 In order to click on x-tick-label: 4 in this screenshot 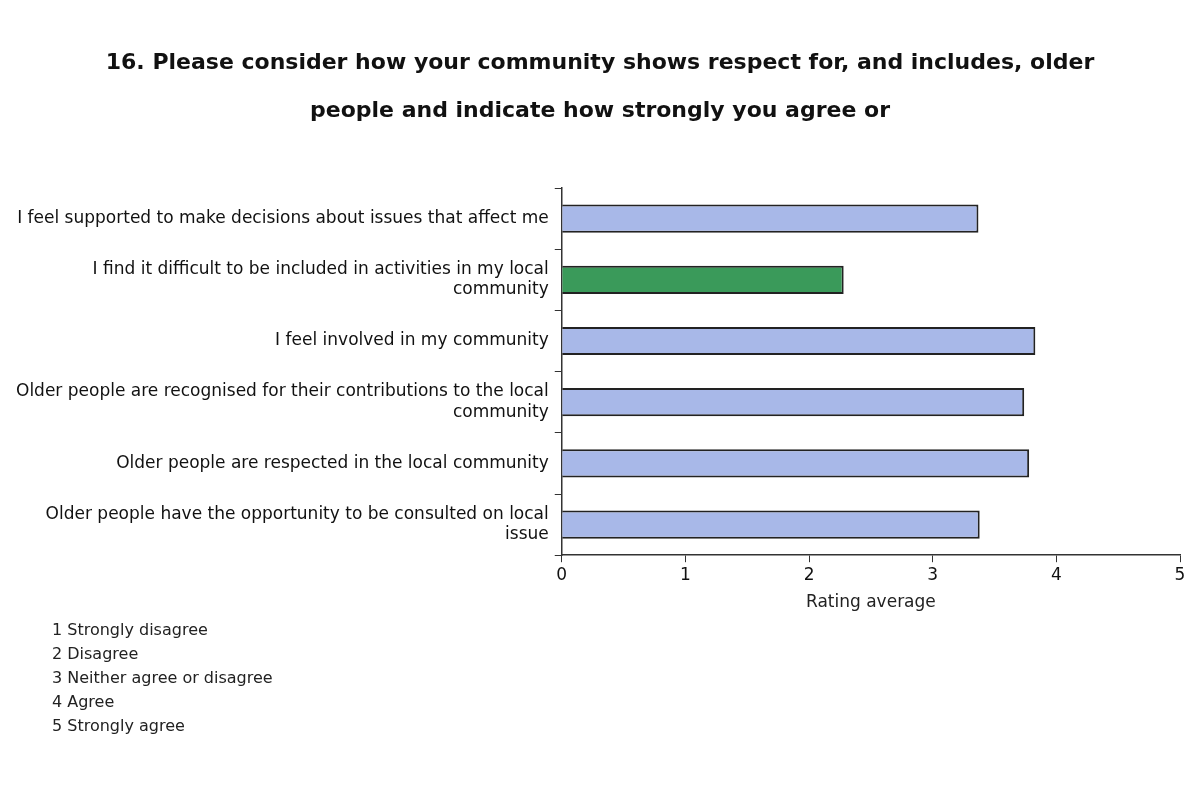, I will do `click(1056, 573)`.